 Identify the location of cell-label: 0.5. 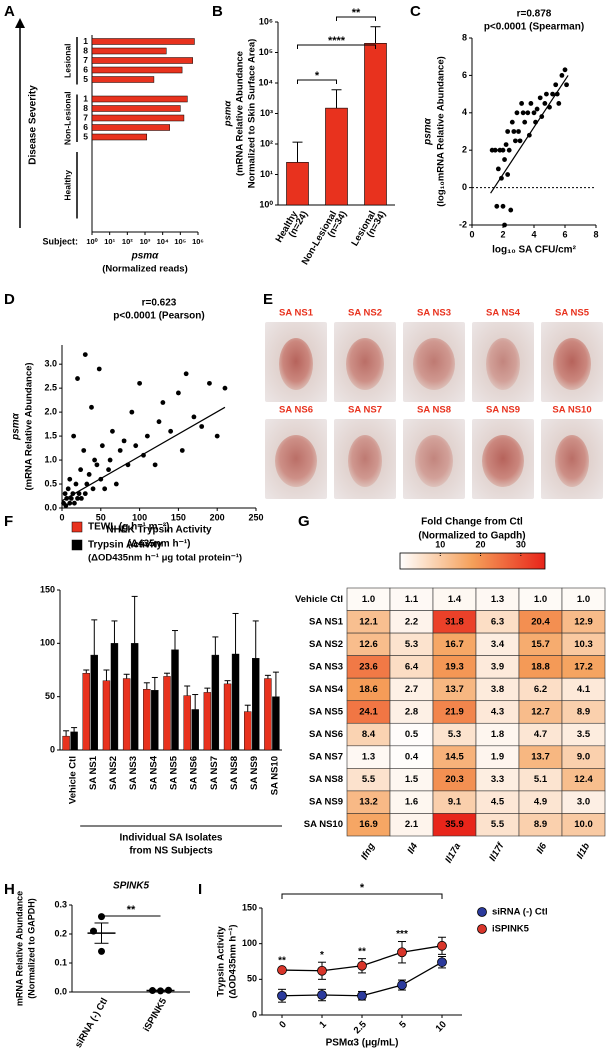
(412, 734).